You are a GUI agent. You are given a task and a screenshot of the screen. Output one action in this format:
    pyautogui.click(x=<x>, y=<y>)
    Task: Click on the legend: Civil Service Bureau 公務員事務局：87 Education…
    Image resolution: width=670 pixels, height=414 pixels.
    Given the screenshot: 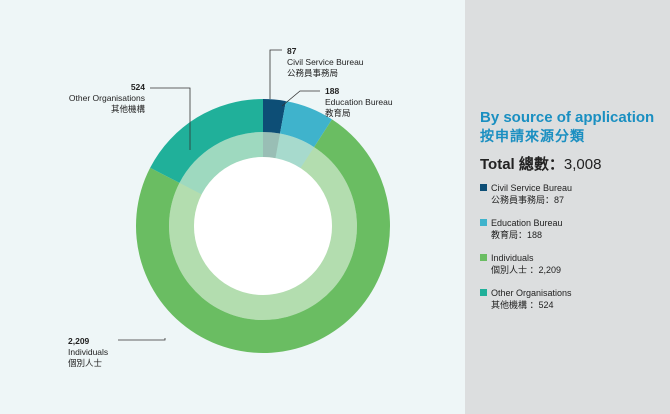 What is the action you would take?
    pyautogui.click(x=572, y=246)
    